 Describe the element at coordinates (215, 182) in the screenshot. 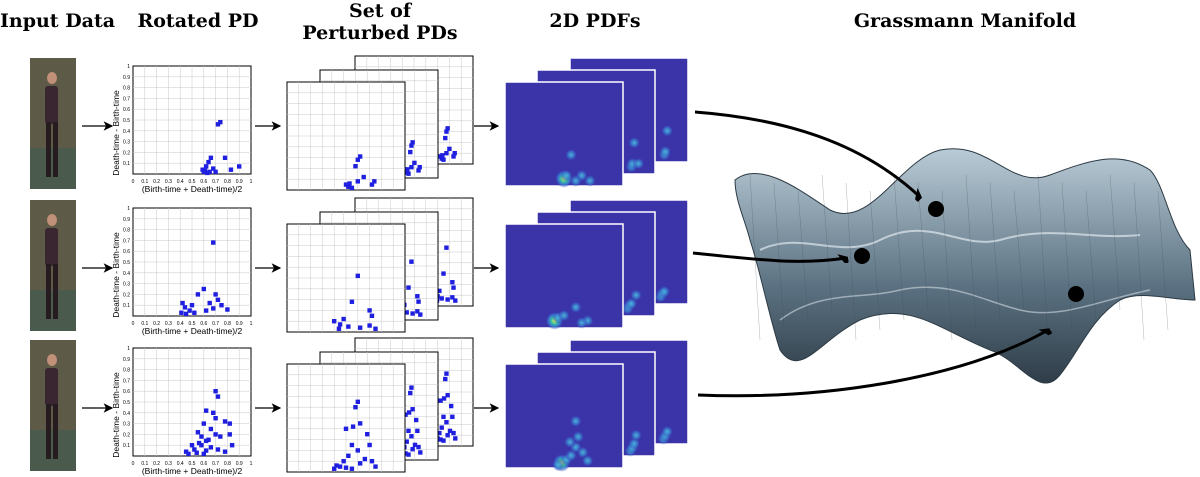

I see `rotated-pd-1-xtick: 0.7` at that location.